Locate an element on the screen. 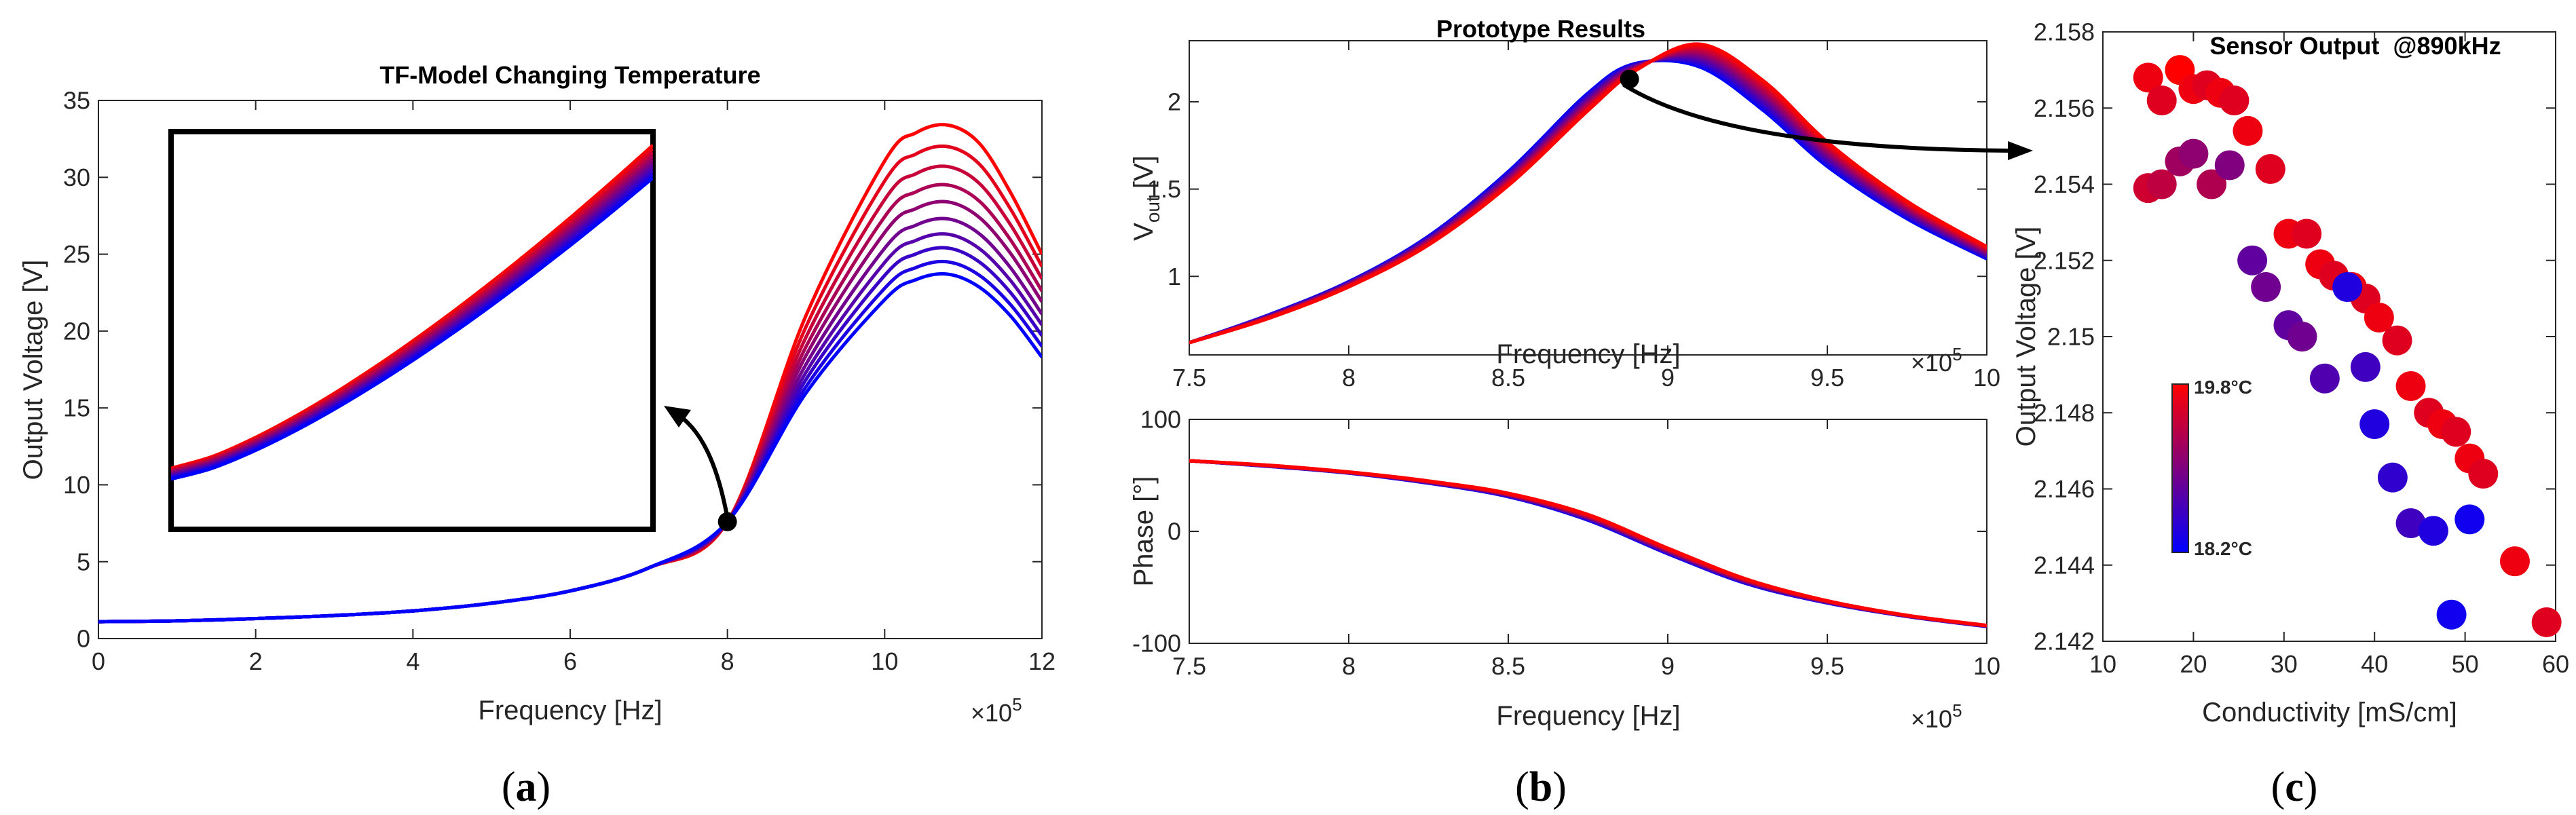 The width and height of the screenshot is (2576, 815). panel-b-top-xtick-label: 7.5 is located at coordinates (1189, 378).